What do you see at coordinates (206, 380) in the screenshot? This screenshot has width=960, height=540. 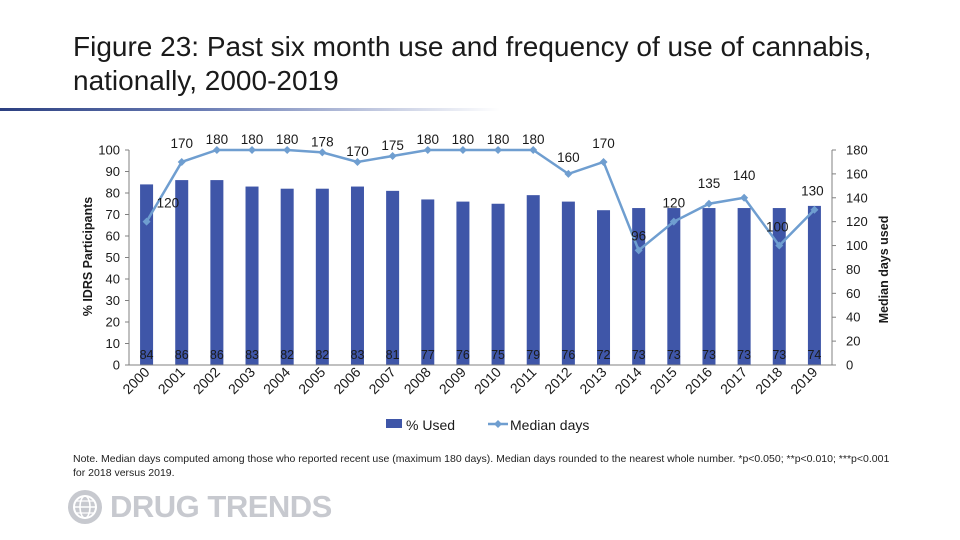 I see `x-tick-label-2002: 2002` at bounding box center [206, 380].